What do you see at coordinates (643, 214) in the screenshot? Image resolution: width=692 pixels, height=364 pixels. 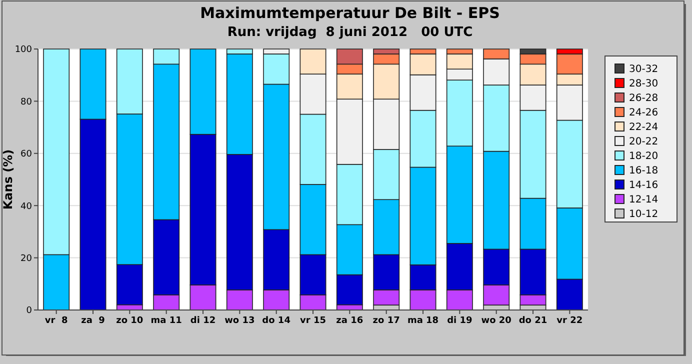 I see `legend-label: 10-12` at bounding box center [643, 214].